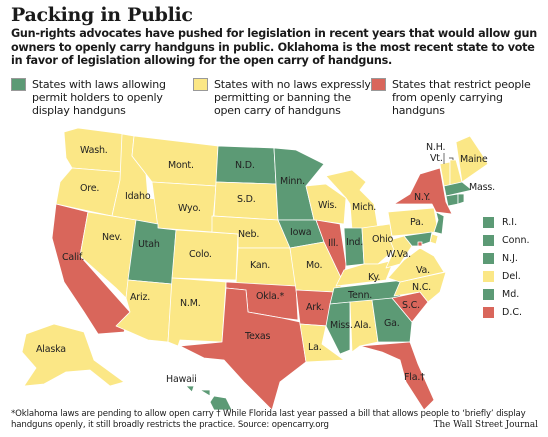  Describe the element at coordinates (112, 237) in the screenshot. I see `label-NV: Nev.` at that location.